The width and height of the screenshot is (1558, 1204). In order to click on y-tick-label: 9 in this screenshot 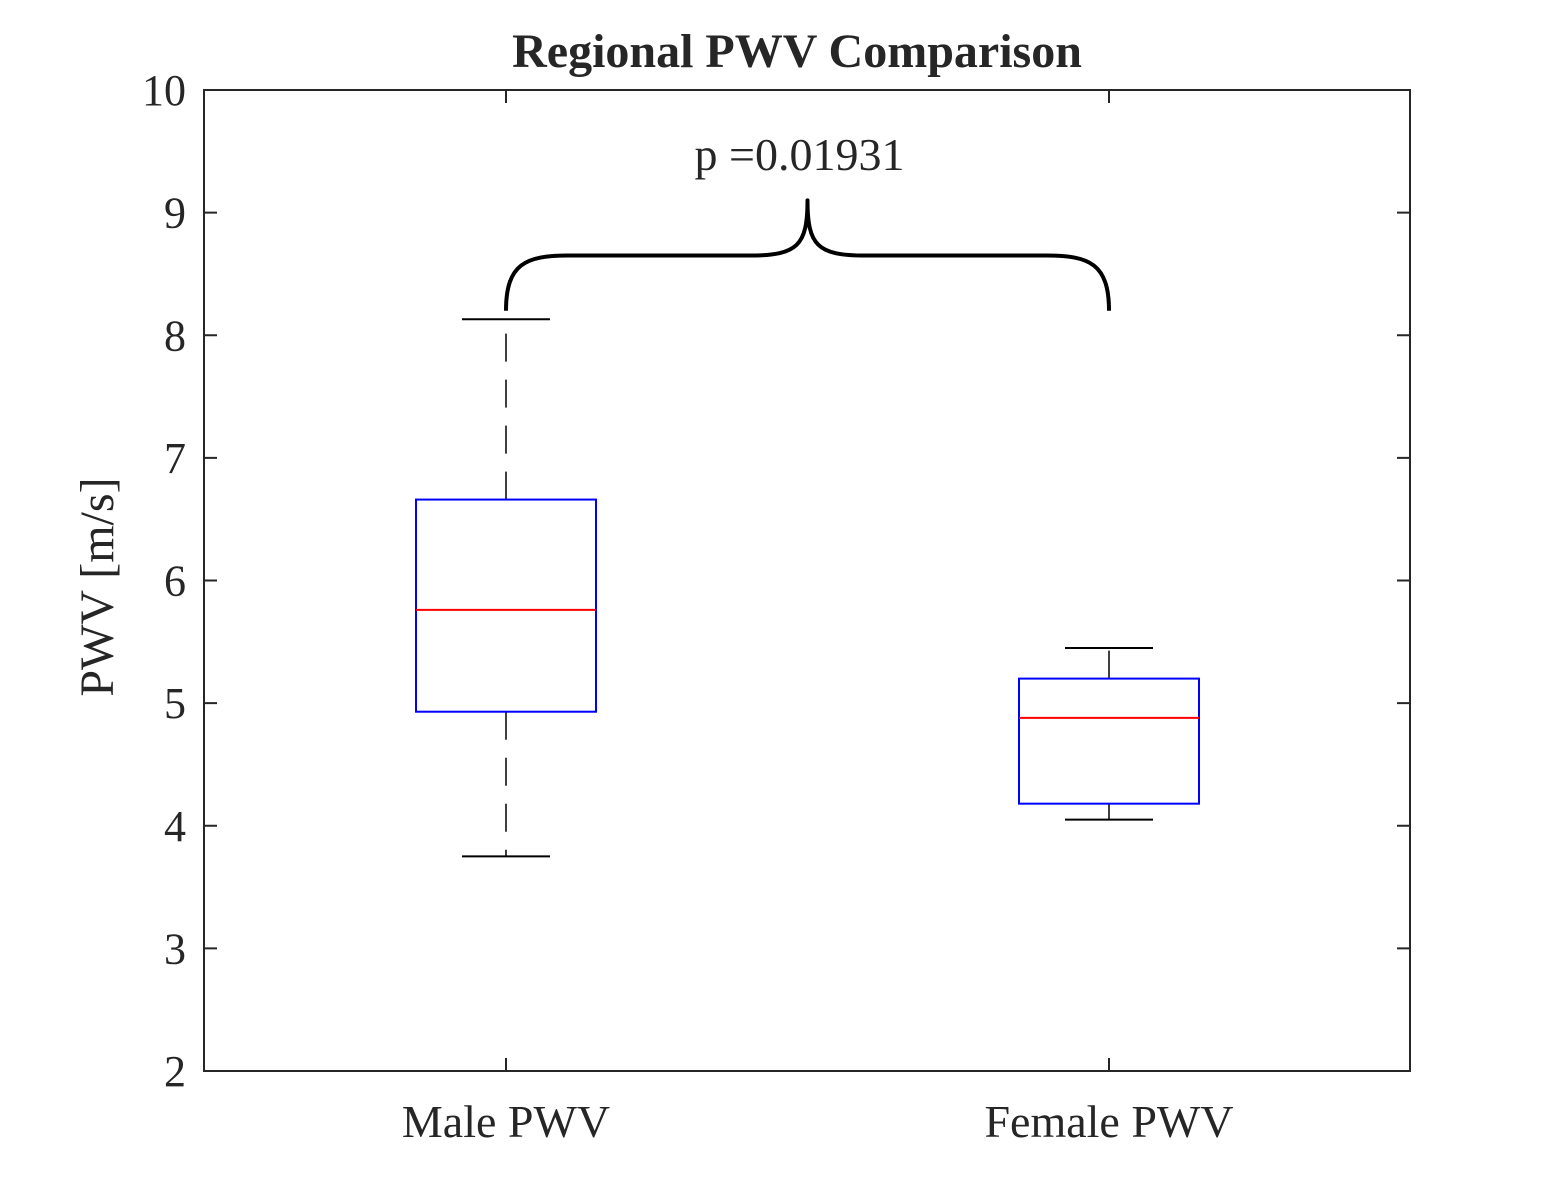, I will do `click(175, 213)`.